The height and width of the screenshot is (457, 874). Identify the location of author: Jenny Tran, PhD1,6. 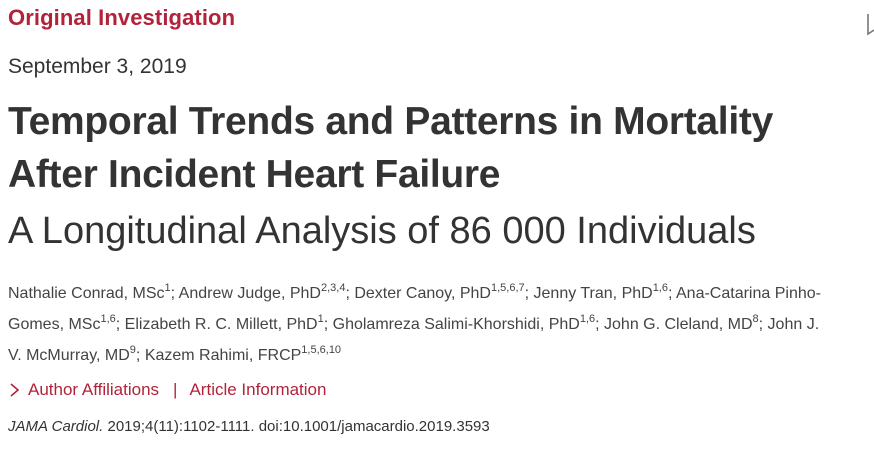
(600, 291).